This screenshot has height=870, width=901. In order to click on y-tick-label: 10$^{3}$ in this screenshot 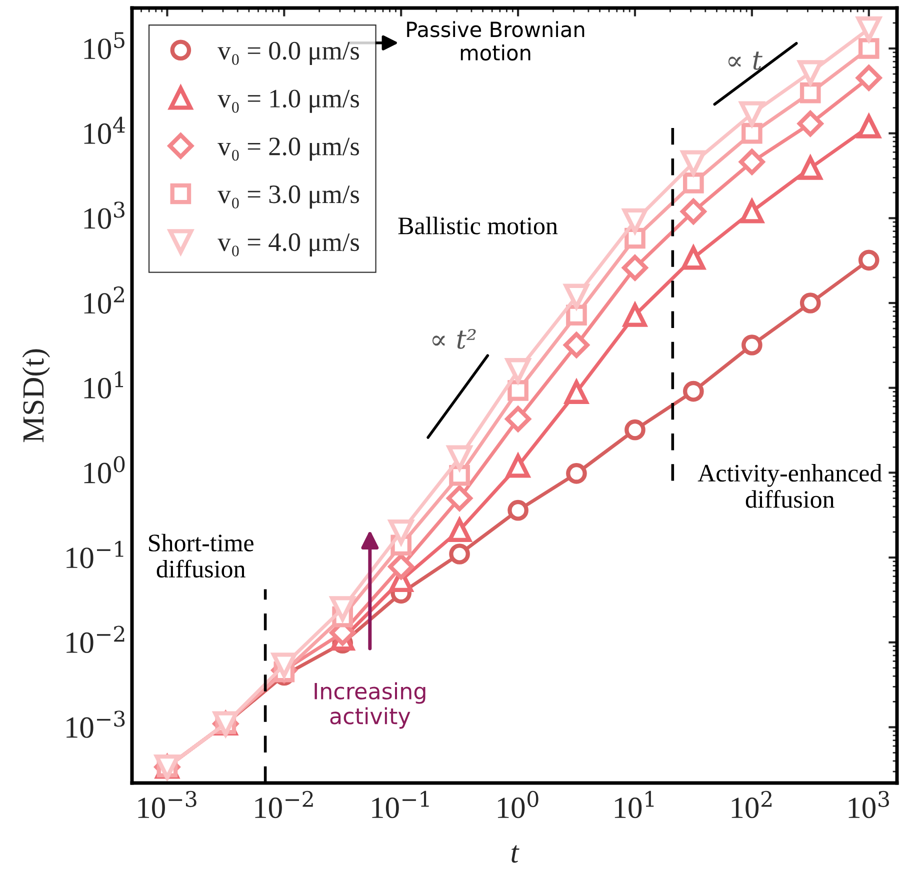, I will do `click(104, 215)`.